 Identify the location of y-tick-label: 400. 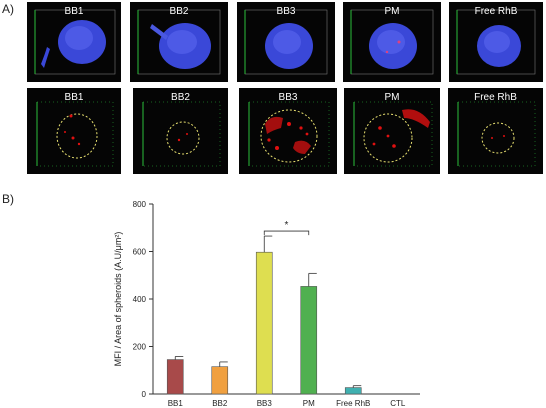
(140, 299).